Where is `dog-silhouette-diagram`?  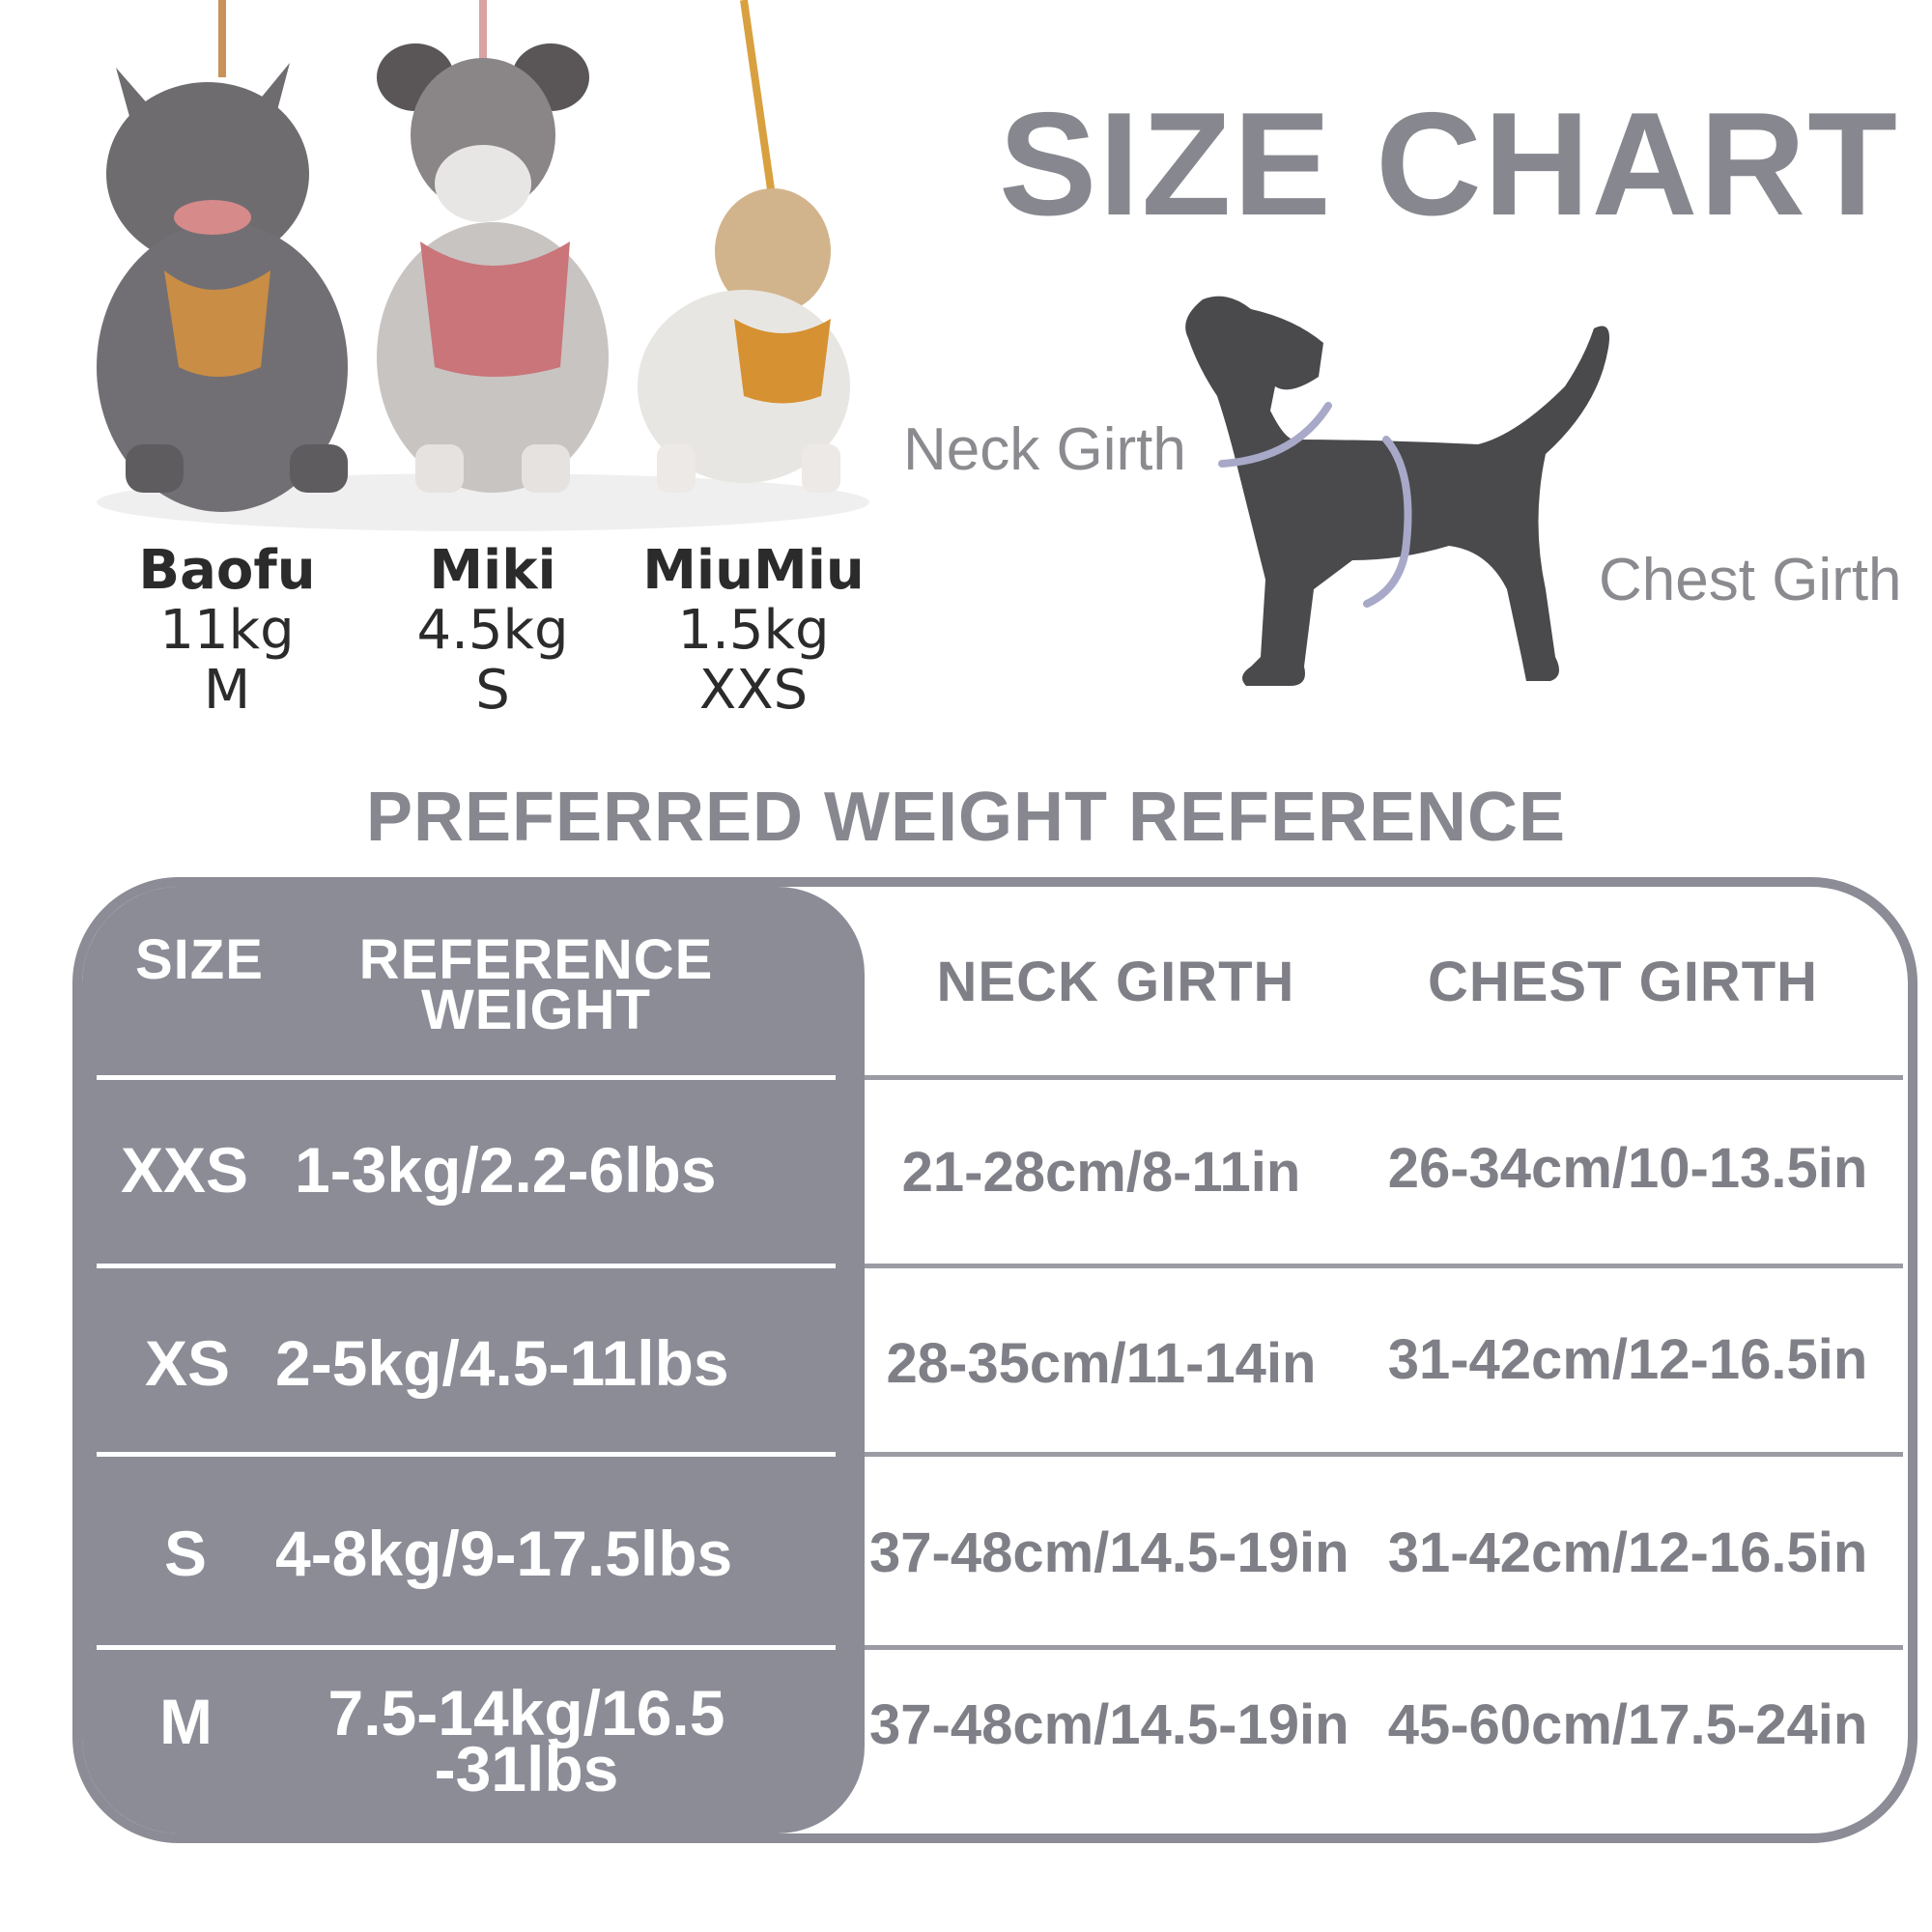 dog-silhouette-diagram is located at coordinates (1397, 491).